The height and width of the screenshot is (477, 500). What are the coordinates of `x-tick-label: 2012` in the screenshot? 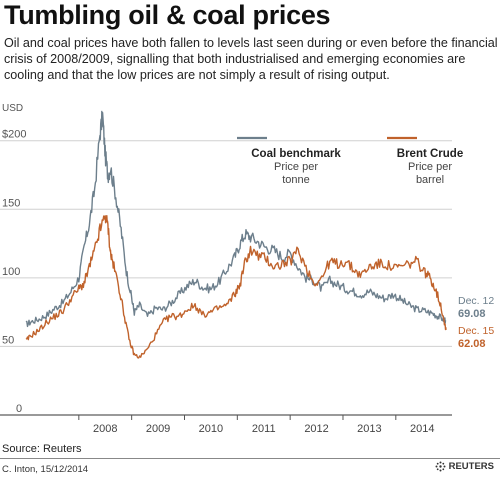 It's located at (316, 429).